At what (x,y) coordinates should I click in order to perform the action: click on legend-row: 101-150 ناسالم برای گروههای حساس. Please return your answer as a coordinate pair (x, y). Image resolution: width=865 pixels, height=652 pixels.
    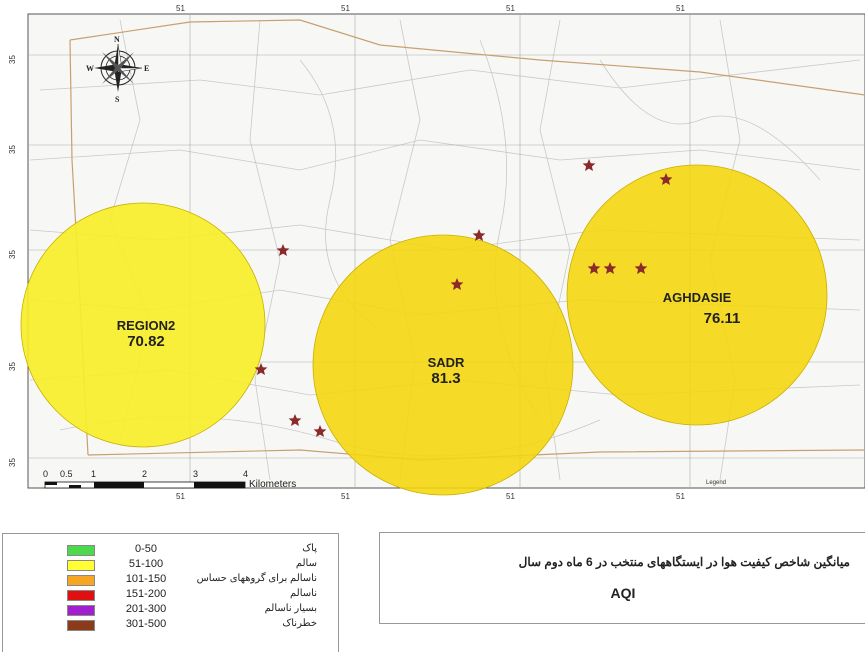
    Looking at the image, I should click on (170, 580).